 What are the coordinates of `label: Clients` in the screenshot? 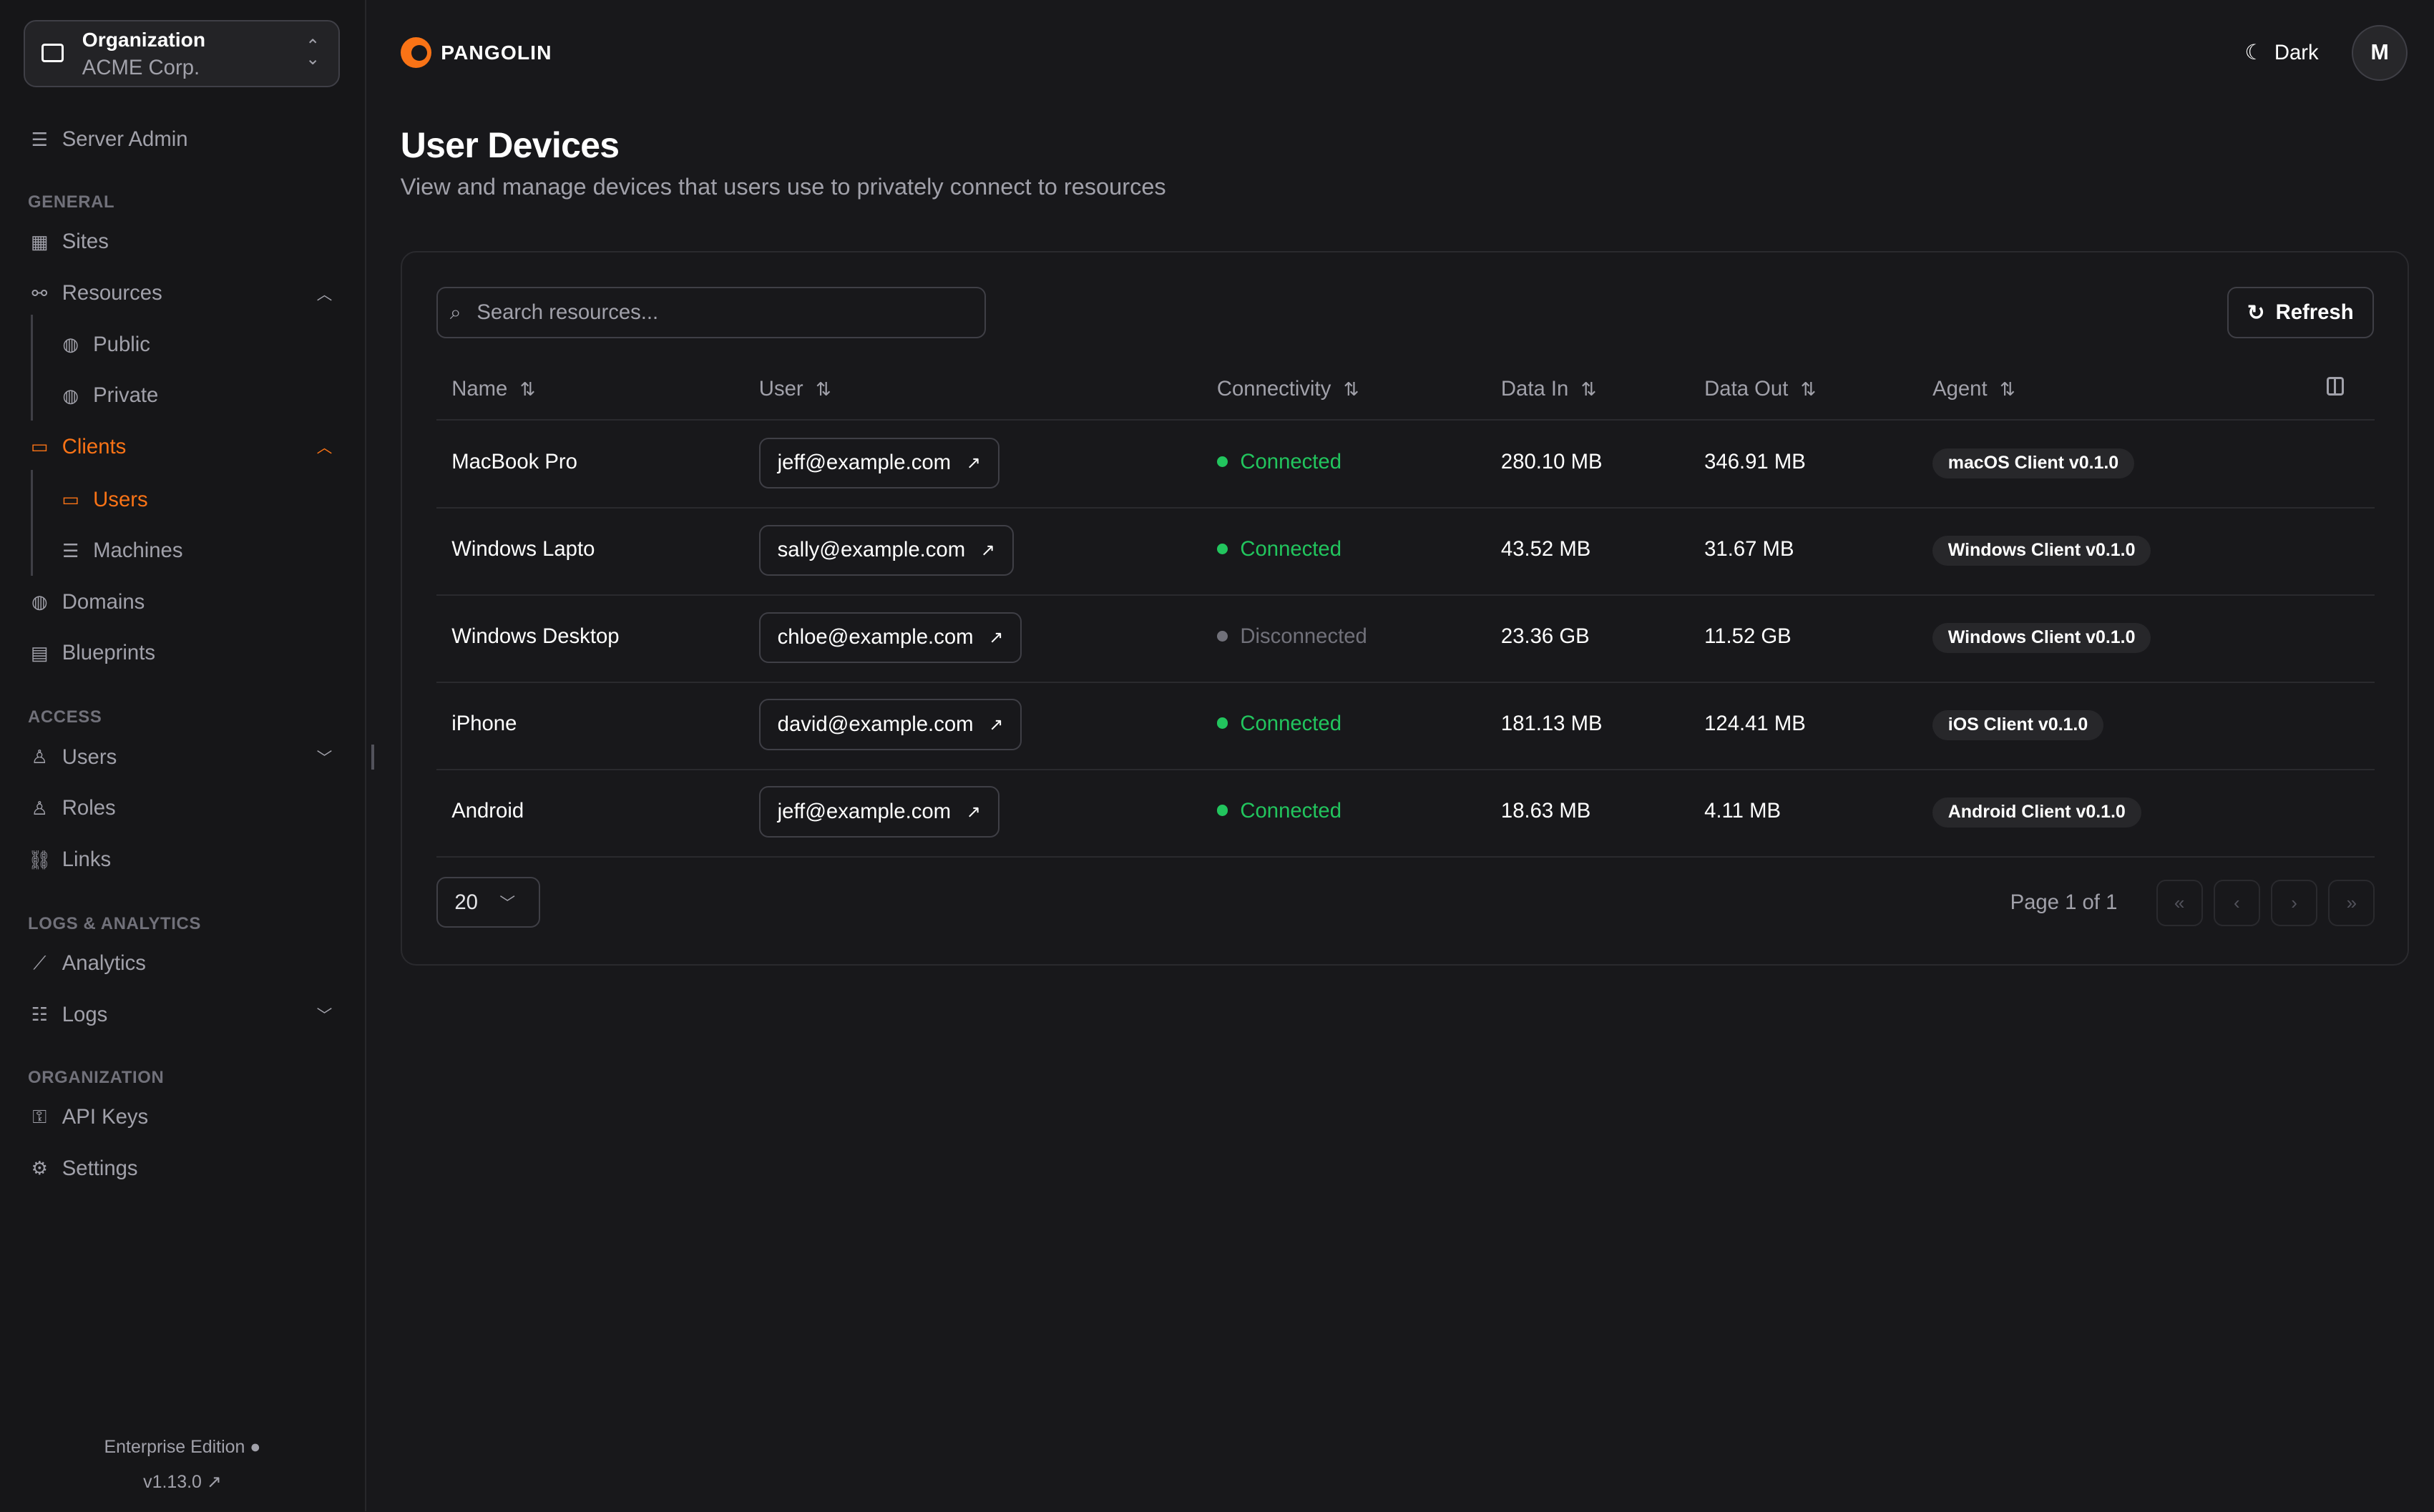 It's located at (94, 446).